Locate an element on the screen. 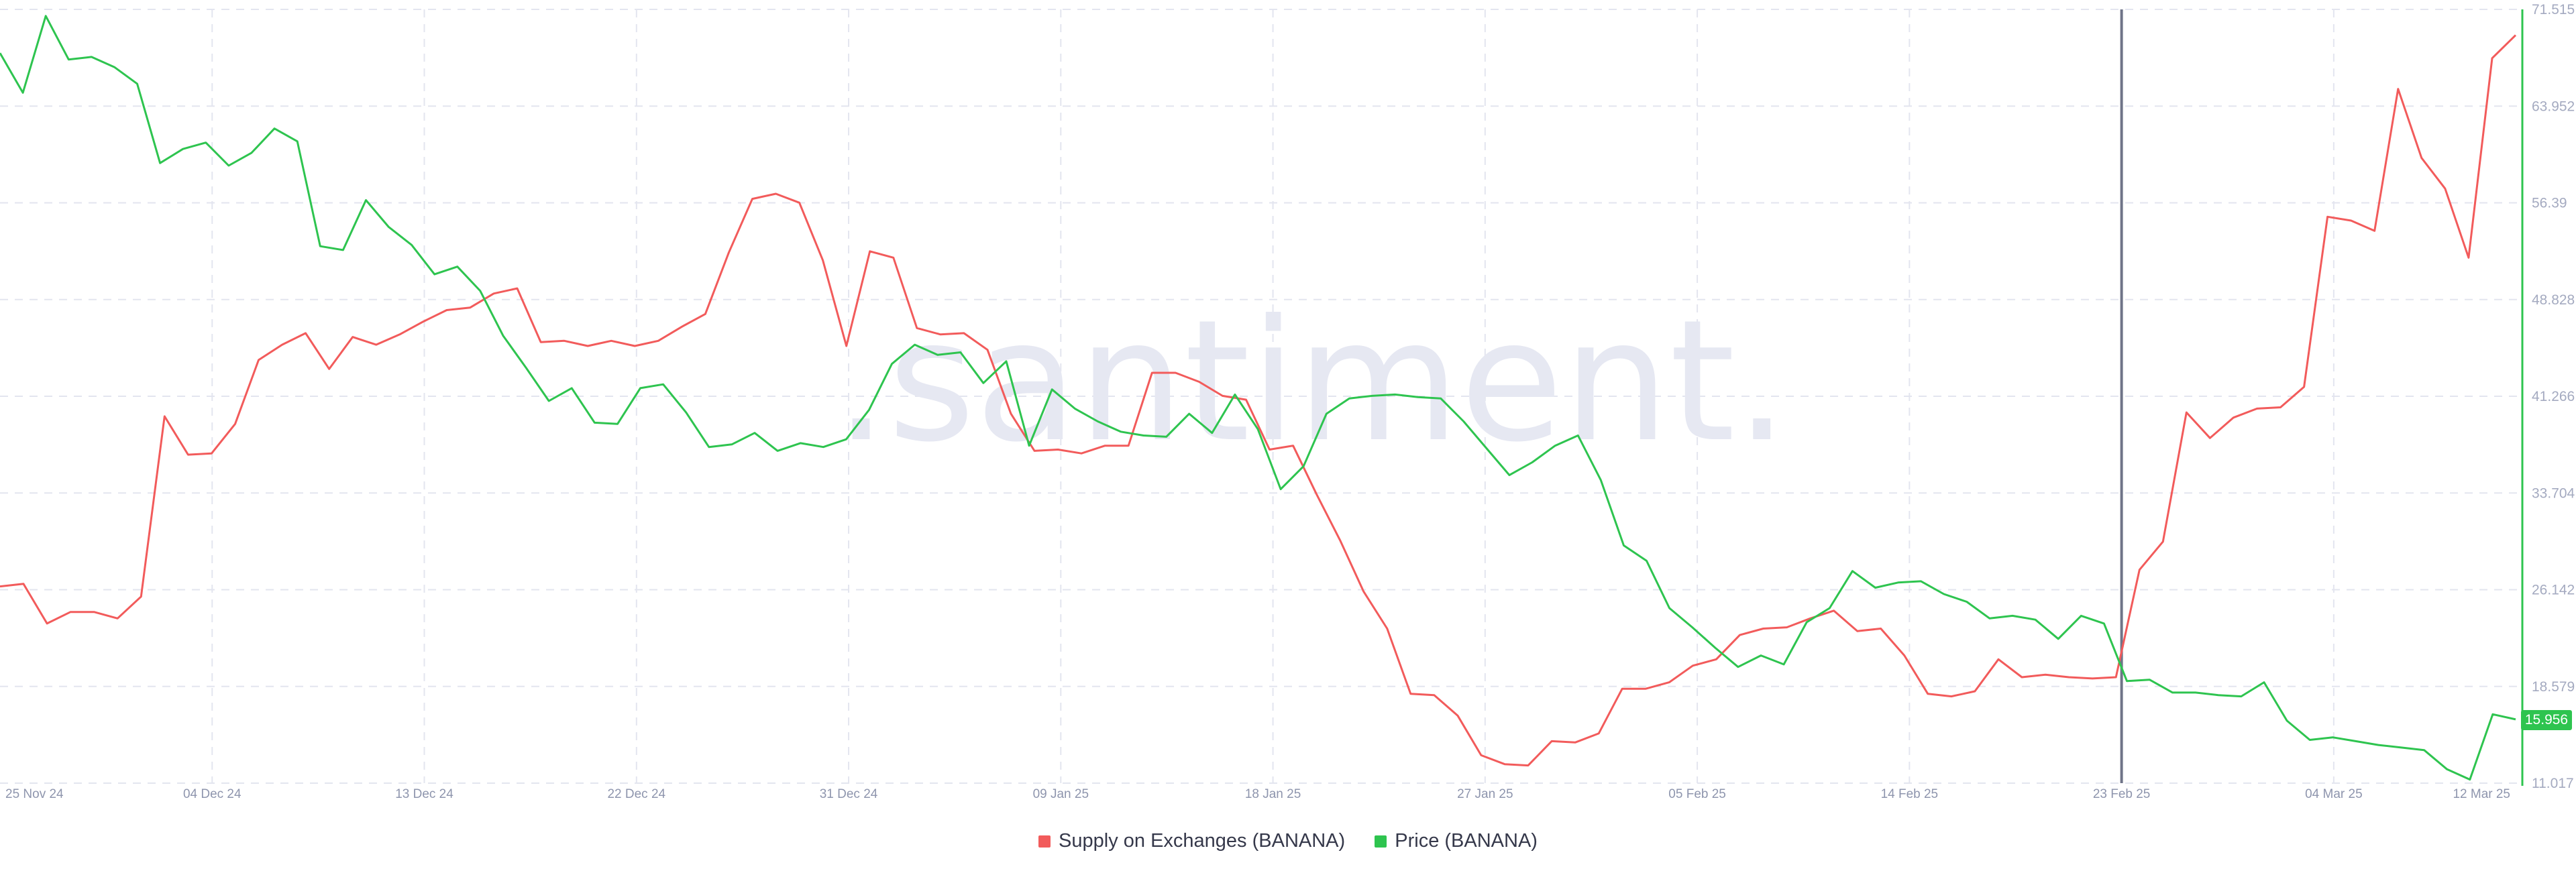 This screenshot has height=875, width=2576. y-tick-label: 33.704 is located at coordinates (2553, 493).